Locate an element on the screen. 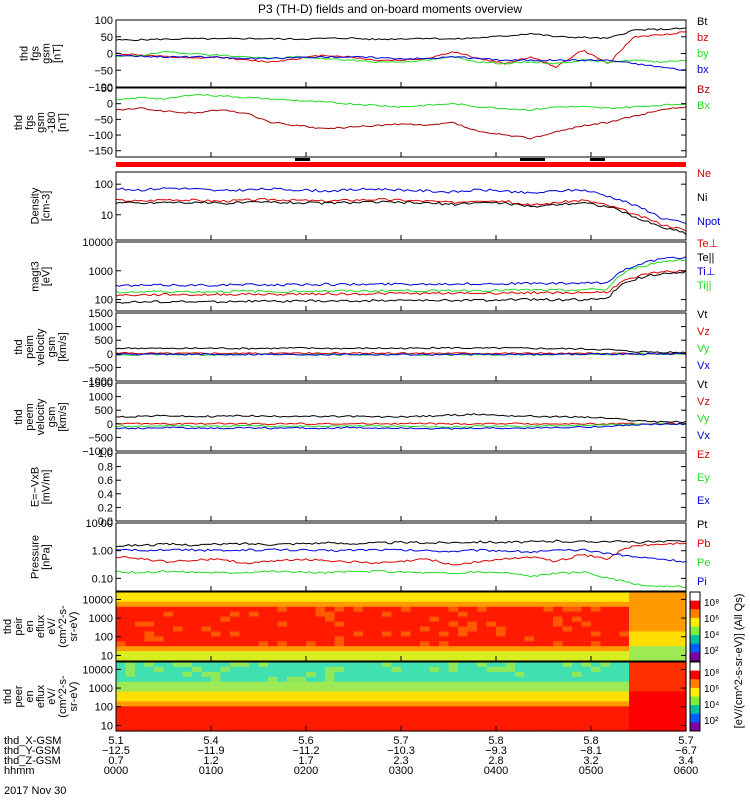 The width and height of the screenshot is (750, 800). x-axis-value: 5.8 is located at coordinates (495, 741).